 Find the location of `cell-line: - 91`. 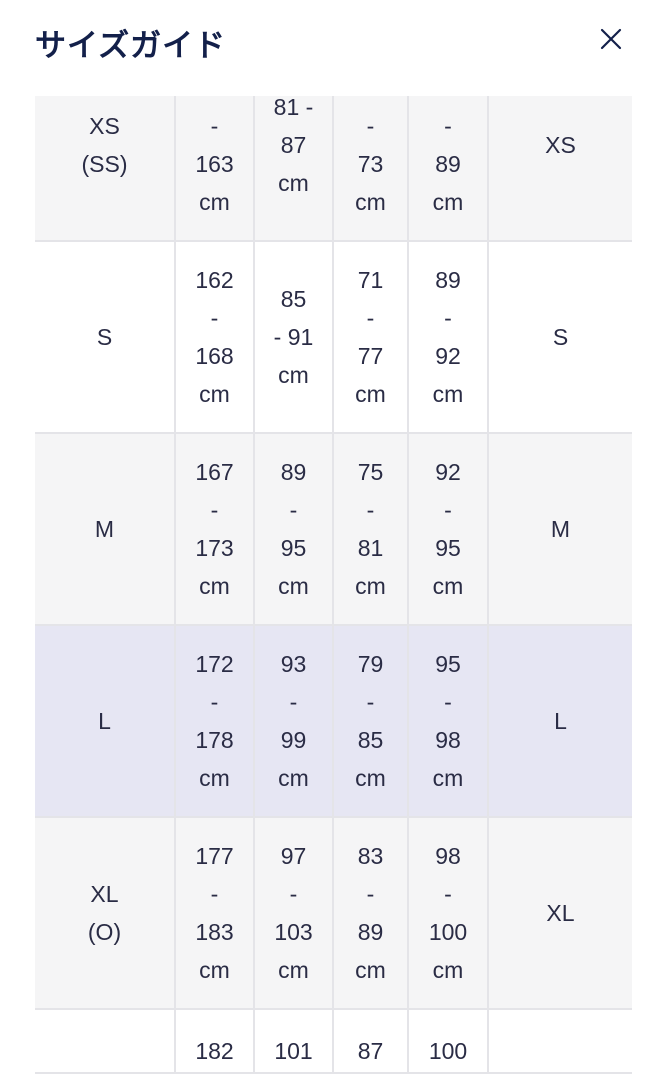

cell-line: - 91 is located at coordinates (293, 337).